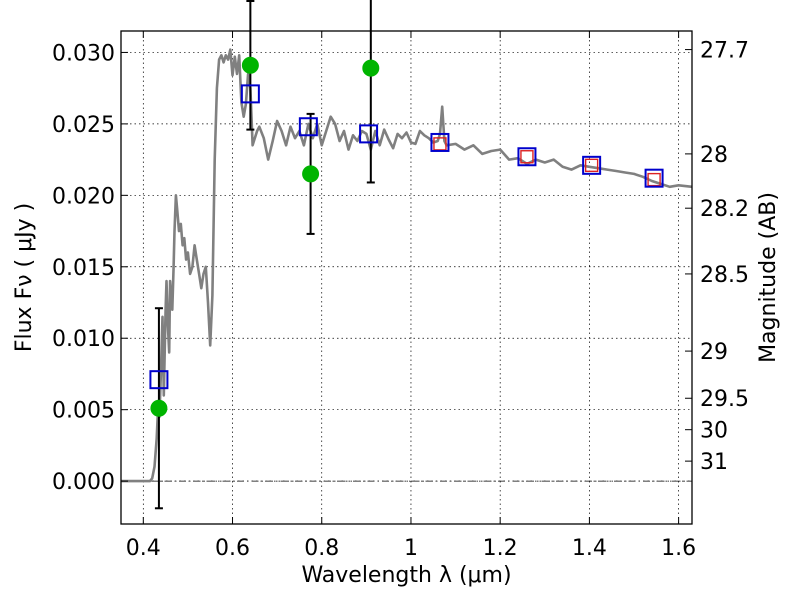 The height and width of the screenshot is (600, 800). I want to click on right-tick-label: 31, so click(714, 462).